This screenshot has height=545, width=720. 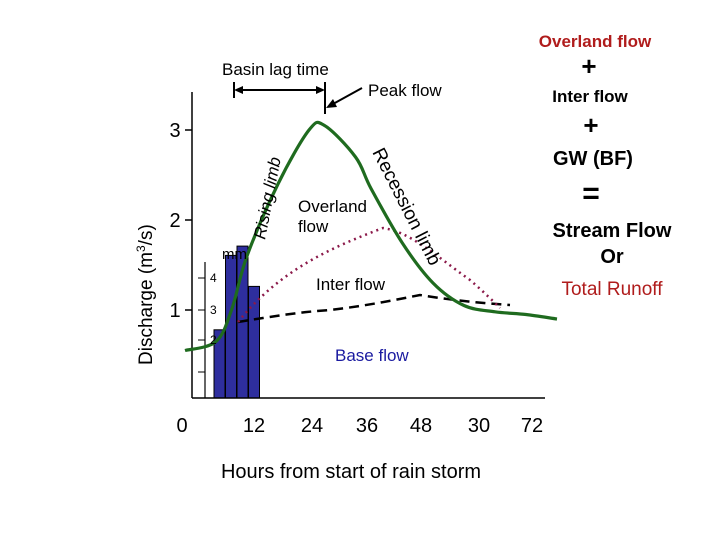 What do you see at coordinates (320, 90) in the screenshot?
I see `lag-arrow-right` at bounding box center [320, 90].